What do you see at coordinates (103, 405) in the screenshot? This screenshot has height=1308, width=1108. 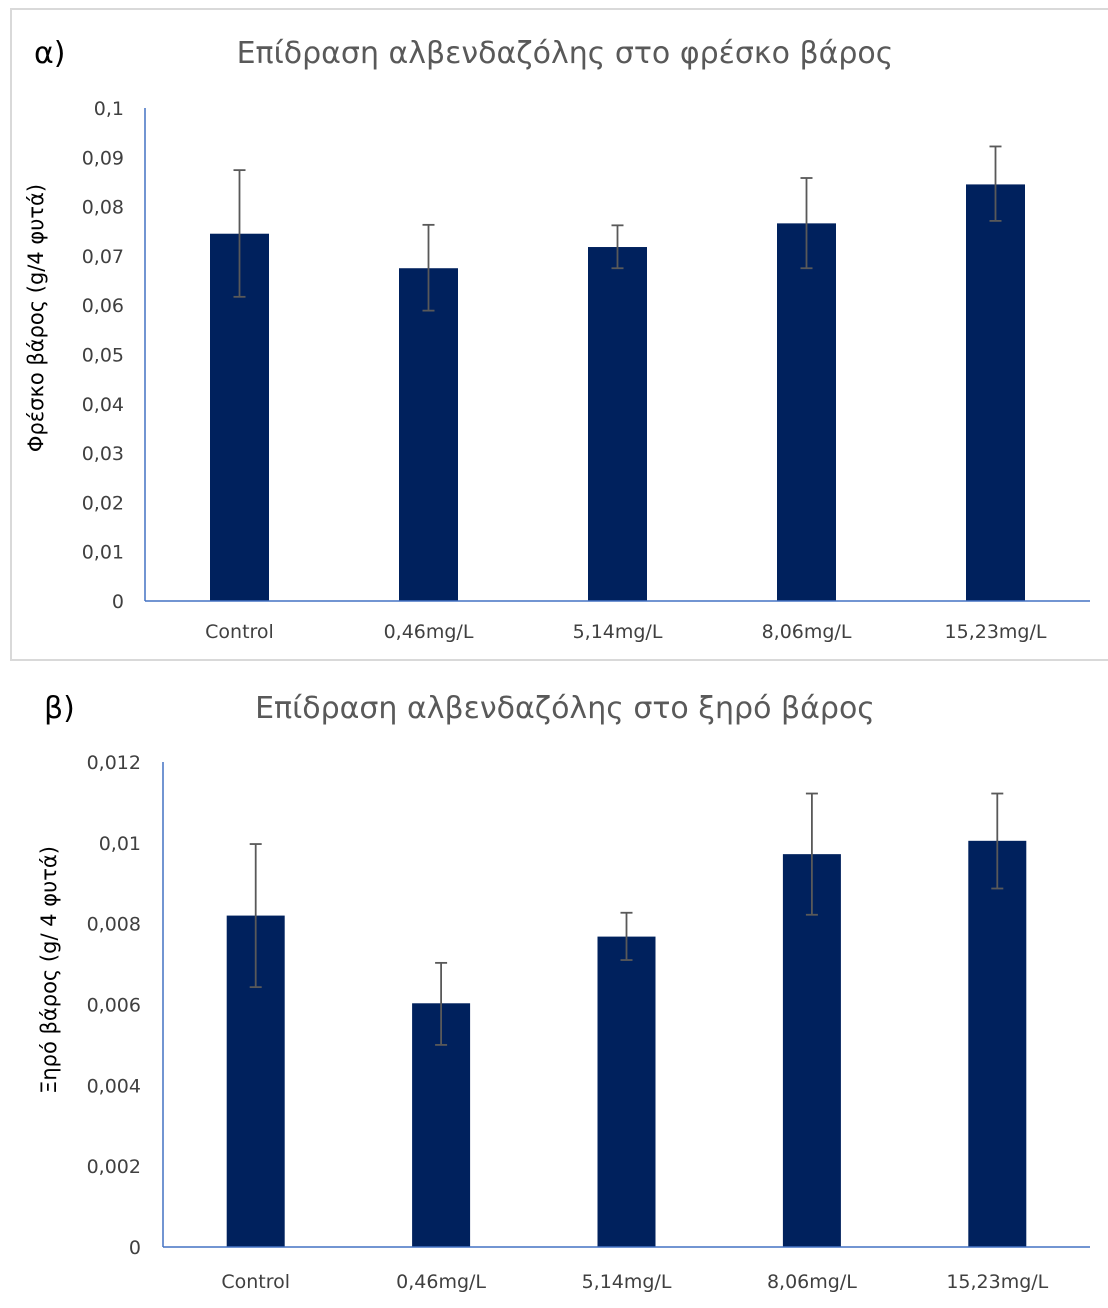 I see `y-tick-label-a: 0,04` at bounding box center [103, 405].